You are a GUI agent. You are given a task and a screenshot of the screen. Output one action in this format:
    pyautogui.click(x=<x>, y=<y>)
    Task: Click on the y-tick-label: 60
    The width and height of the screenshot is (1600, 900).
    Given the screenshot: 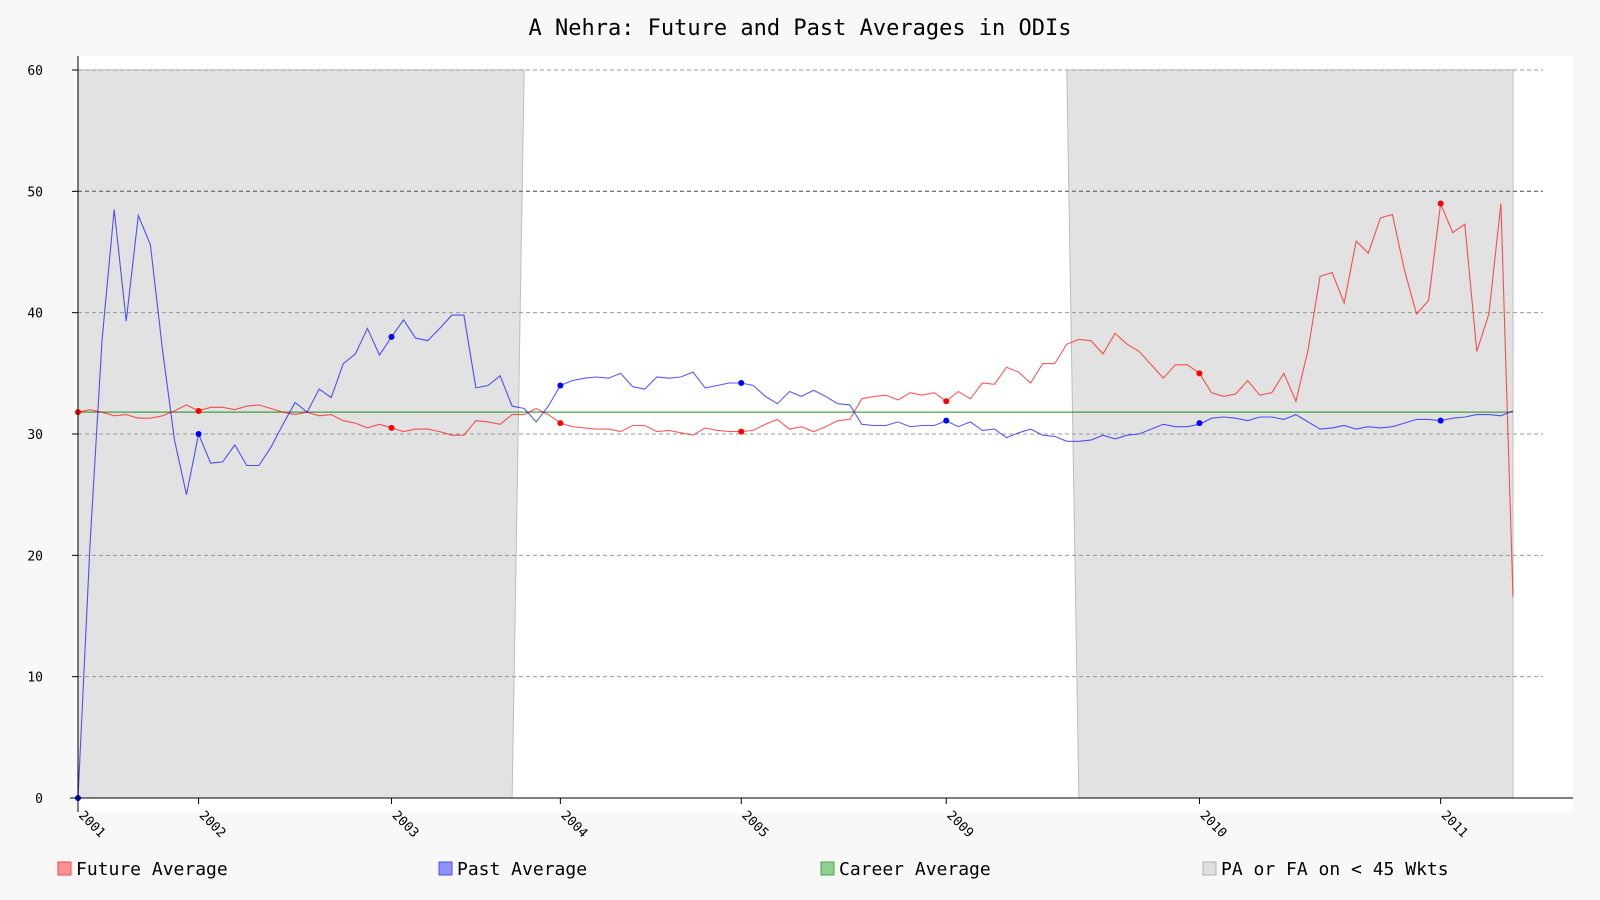 What is the action you would take?
    pyautogui.click(x=35, y=71)
    